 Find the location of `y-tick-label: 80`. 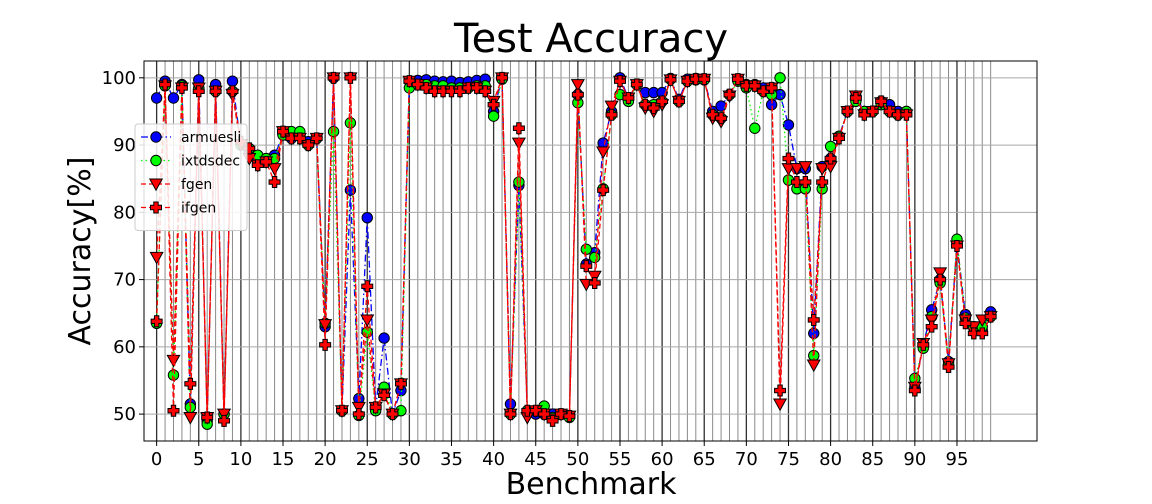

y-tick-label: 80 is located at coordinates (124, 212).